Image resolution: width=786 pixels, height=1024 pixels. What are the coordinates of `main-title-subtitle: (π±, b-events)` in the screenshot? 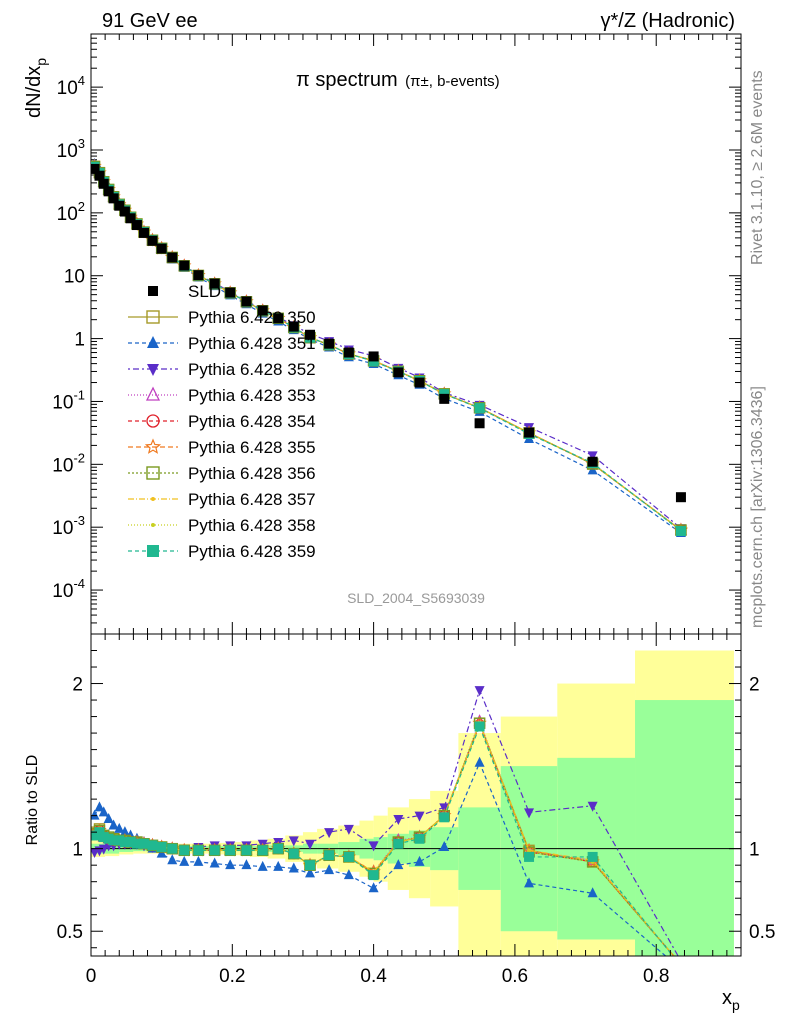 It's located at (452, 81).